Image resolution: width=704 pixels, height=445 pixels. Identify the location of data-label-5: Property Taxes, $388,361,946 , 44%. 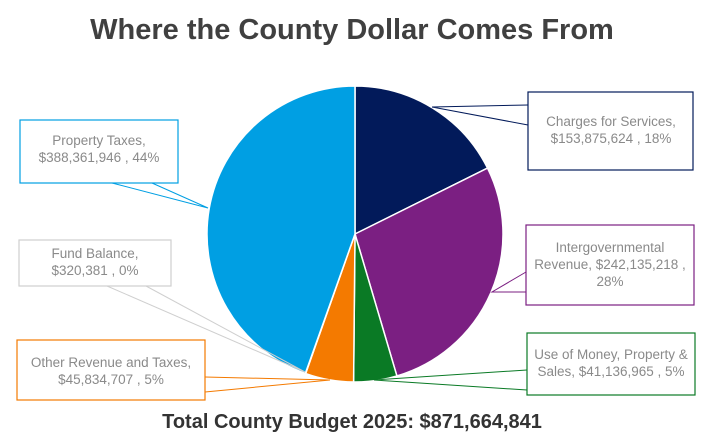
(114, 164).